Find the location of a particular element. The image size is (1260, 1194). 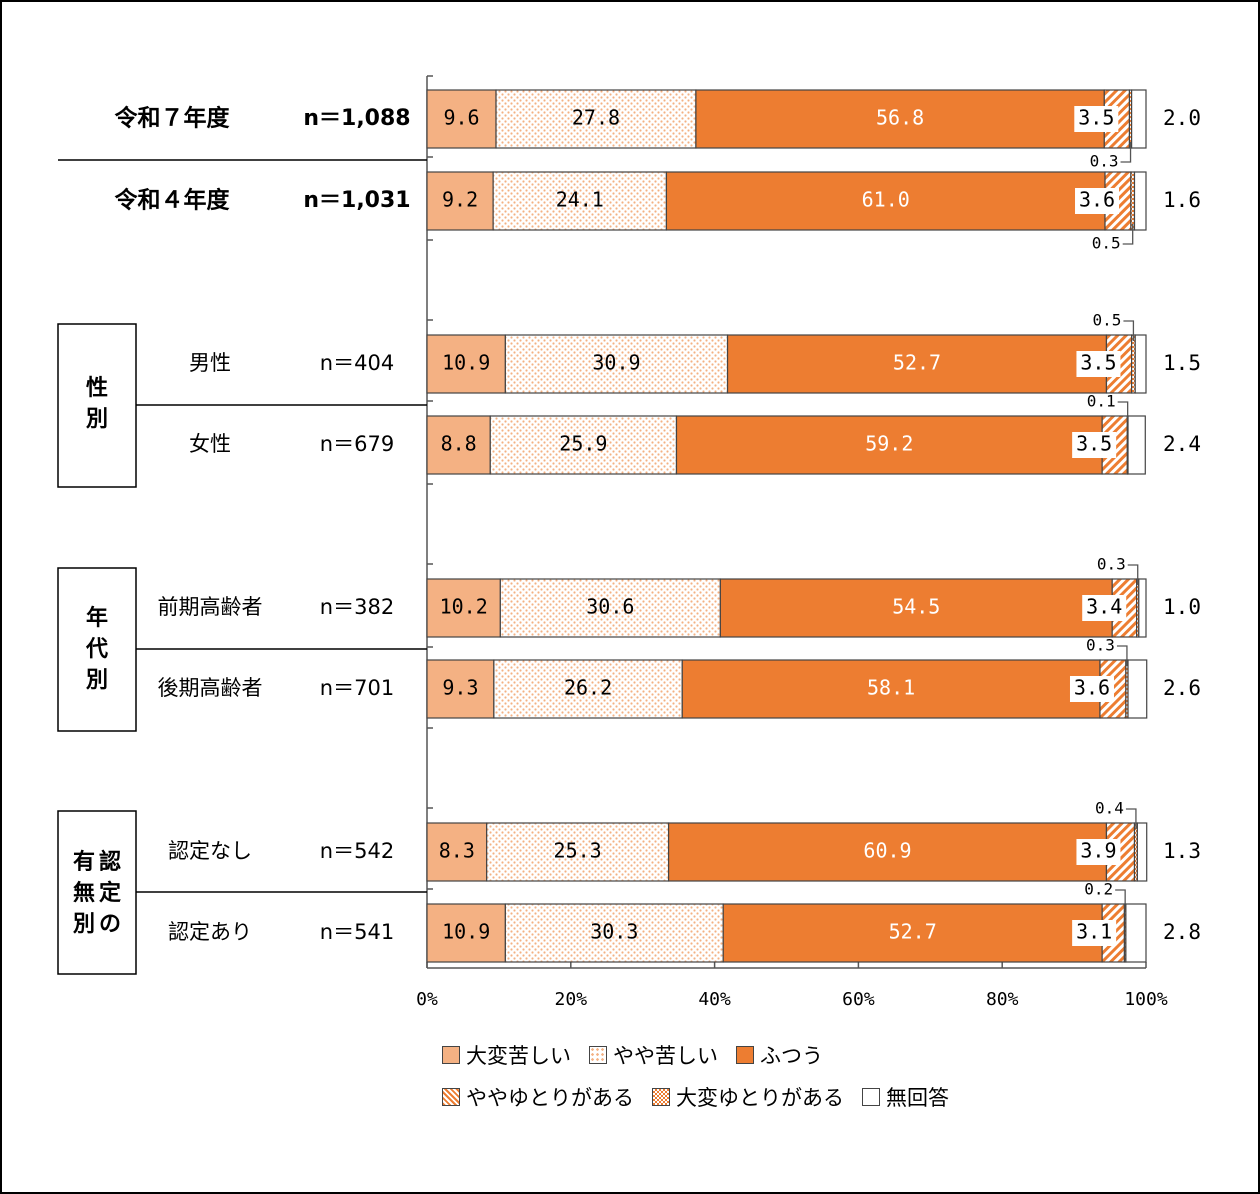

legend-item: 大変ゆとりがある is located at coordinates (748, 1097).